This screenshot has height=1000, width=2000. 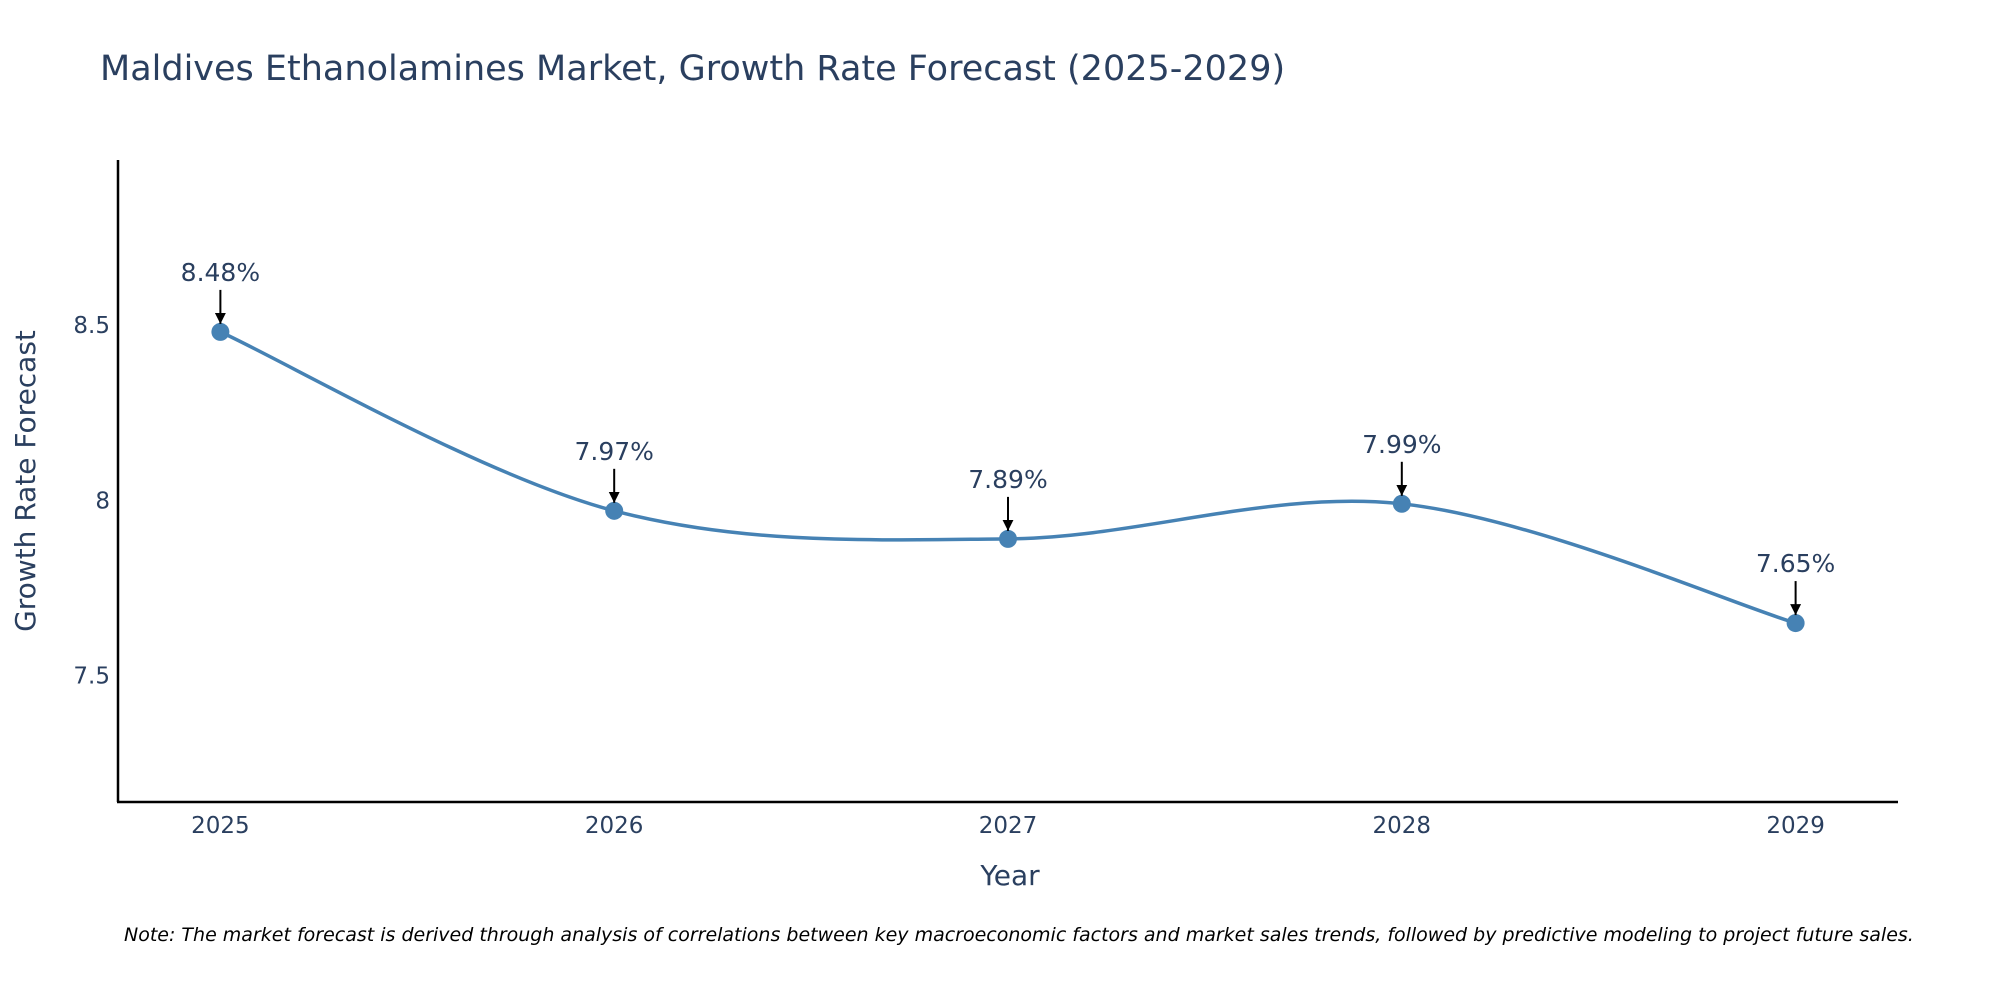 What do you see at coordinates (1008, 826) in the screenshot?
I see `x-tick-label: 2027` at bounding box center [1008, 826].